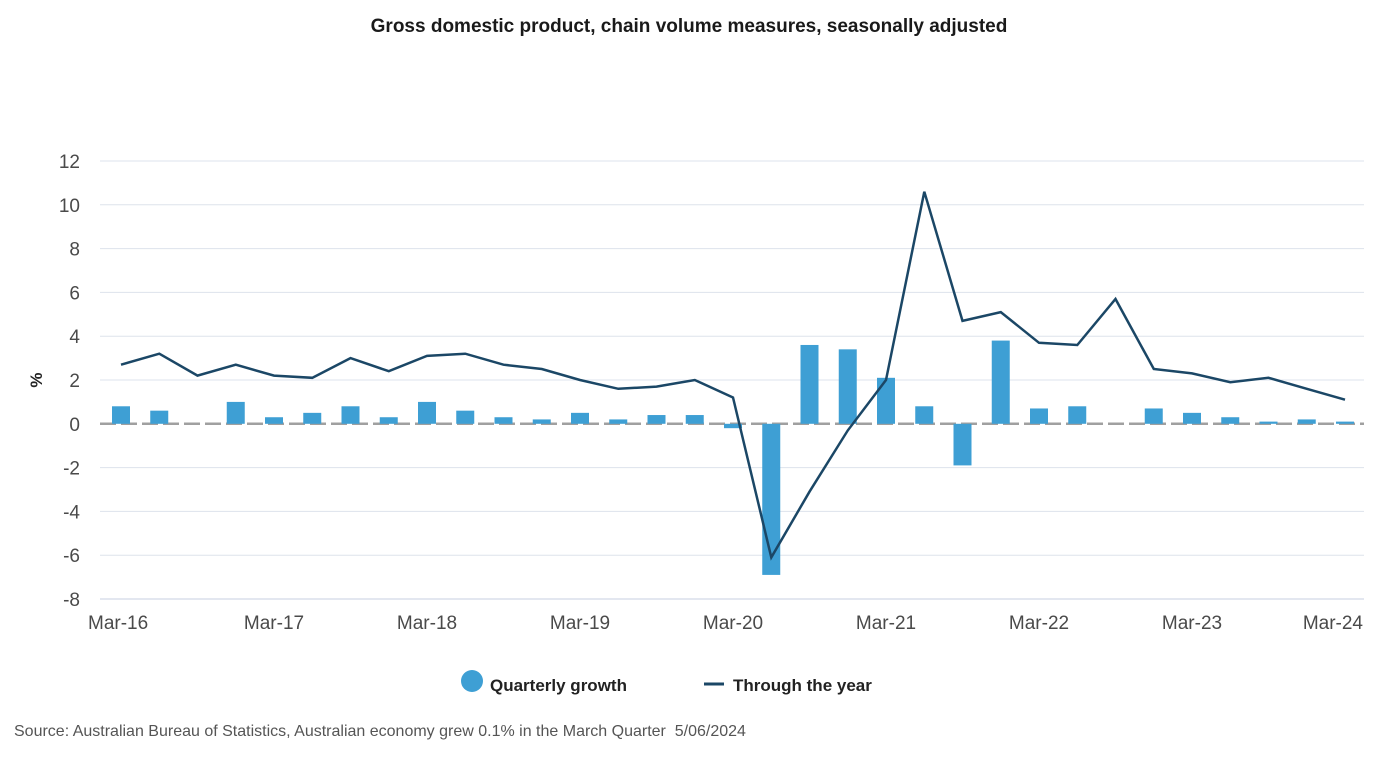 This screenshot has width=1378, height=766. Describe the element at coordinates (74, 425) in the screenshot. I see `y-tick-label: 0` at that location.